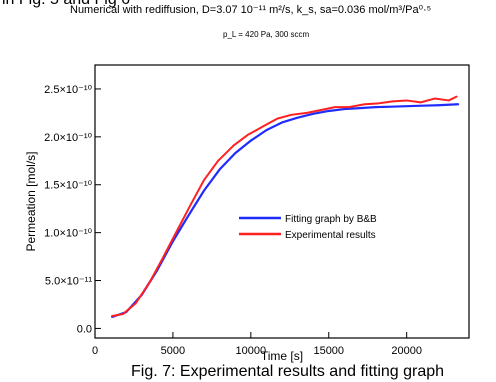  Describe the element at coordinates (68, 90) in the screenshot. I see `y-tick-label: 2.5×10⁻¹⁰` at that location.